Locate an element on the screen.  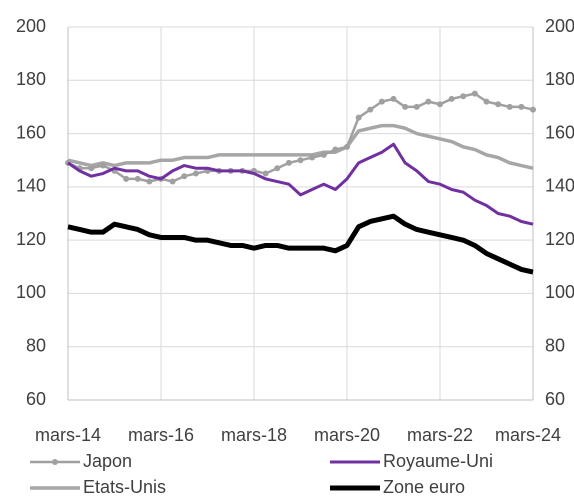
y2-tick-label: 80 is located at coordinates (555, 345).